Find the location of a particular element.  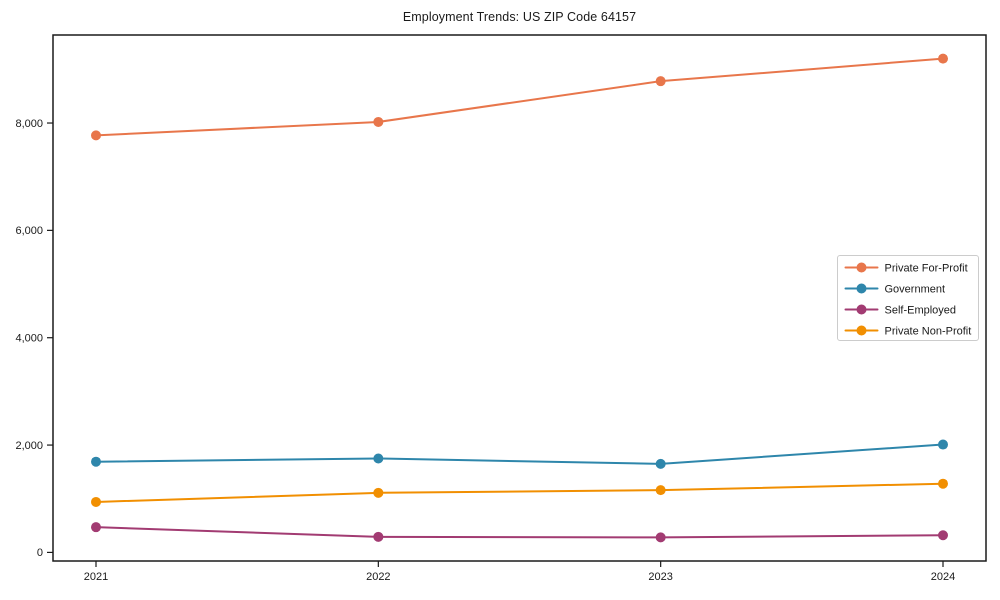

legend-box is located at coordinates (908, 298).